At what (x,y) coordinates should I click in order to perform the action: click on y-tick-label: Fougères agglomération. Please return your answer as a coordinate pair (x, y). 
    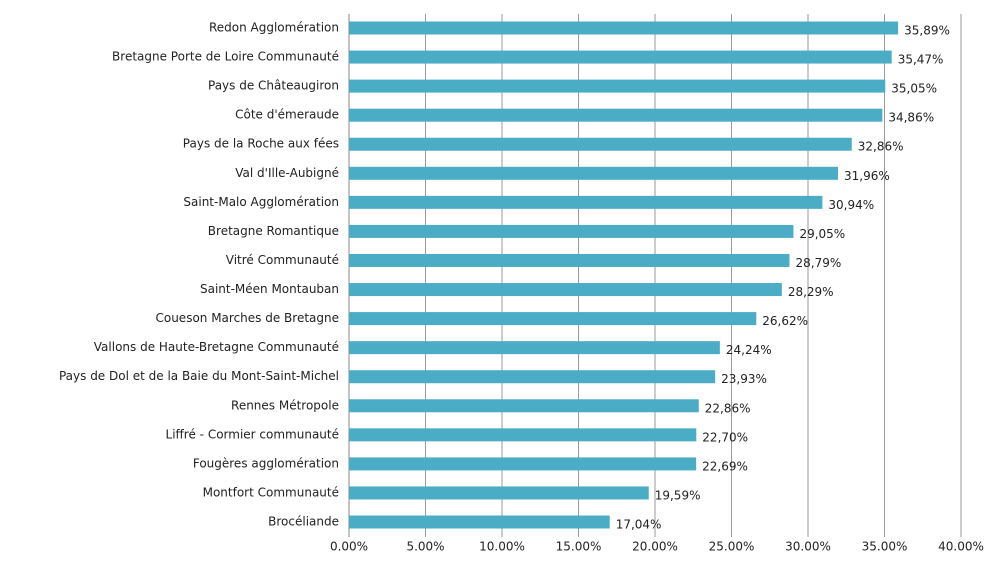
    Looking at the image, I should click on (266, 463).